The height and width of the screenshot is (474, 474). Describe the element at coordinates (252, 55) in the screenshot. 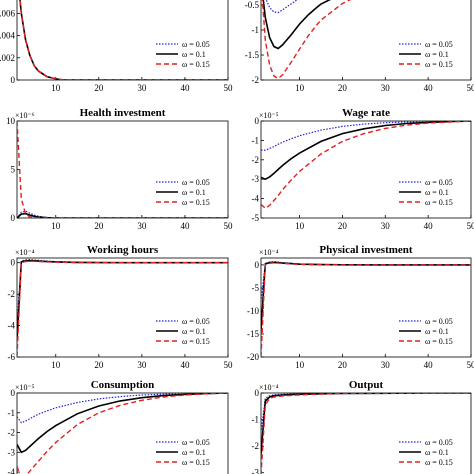

I see `y-tick-label: -1.5` at that location.